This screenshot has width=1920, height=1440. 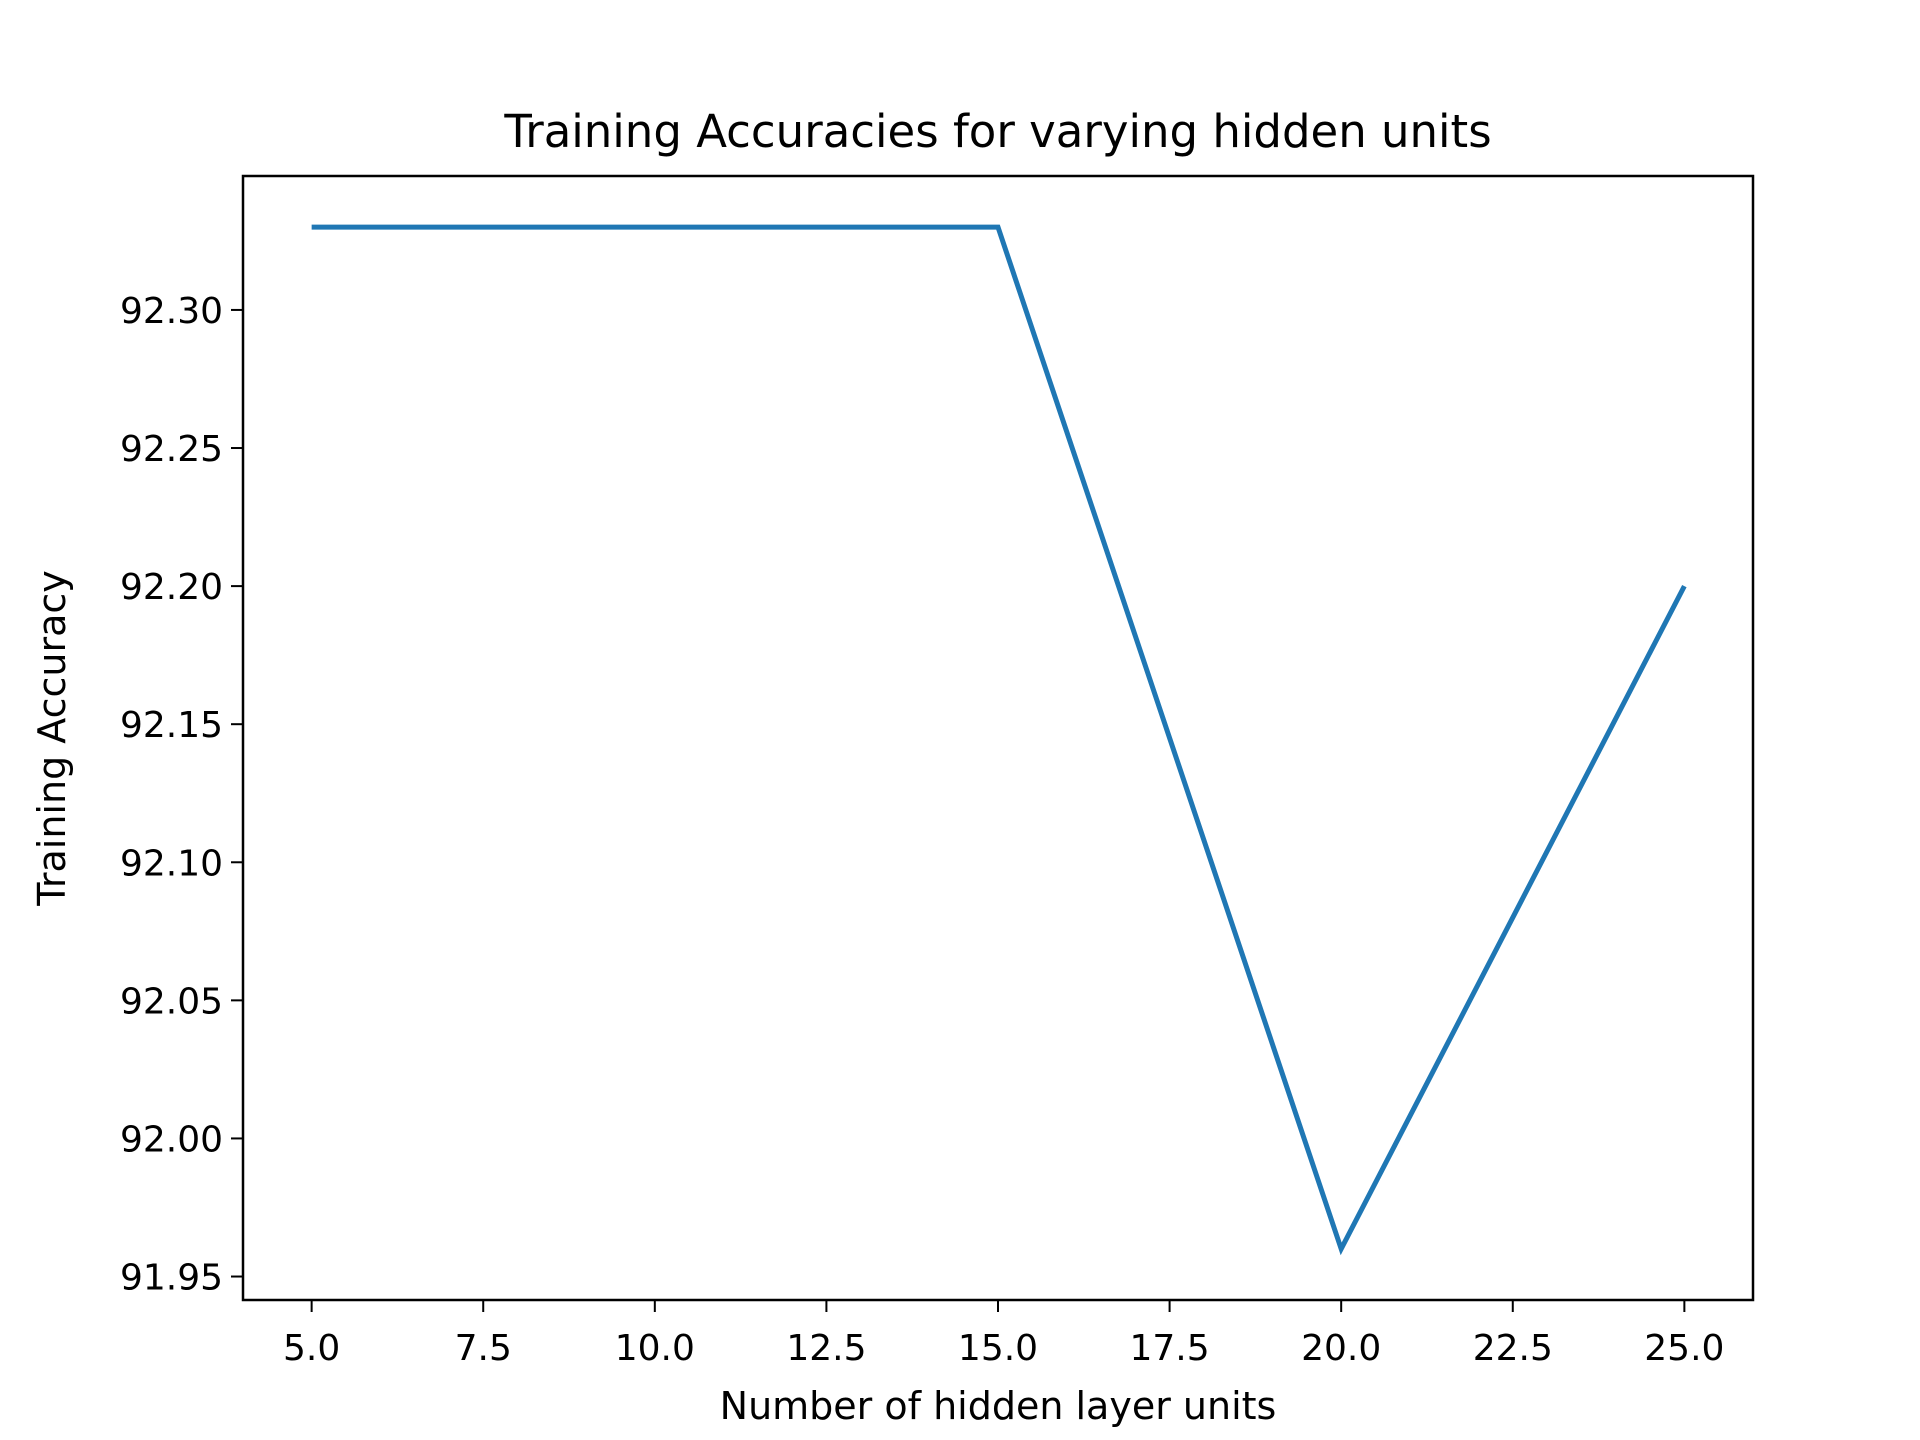 What do you see at coordinates (1684, 1348) in the screenshot?
I see `x-tick-label: 25.0` at bounding box center [1684, 1348].